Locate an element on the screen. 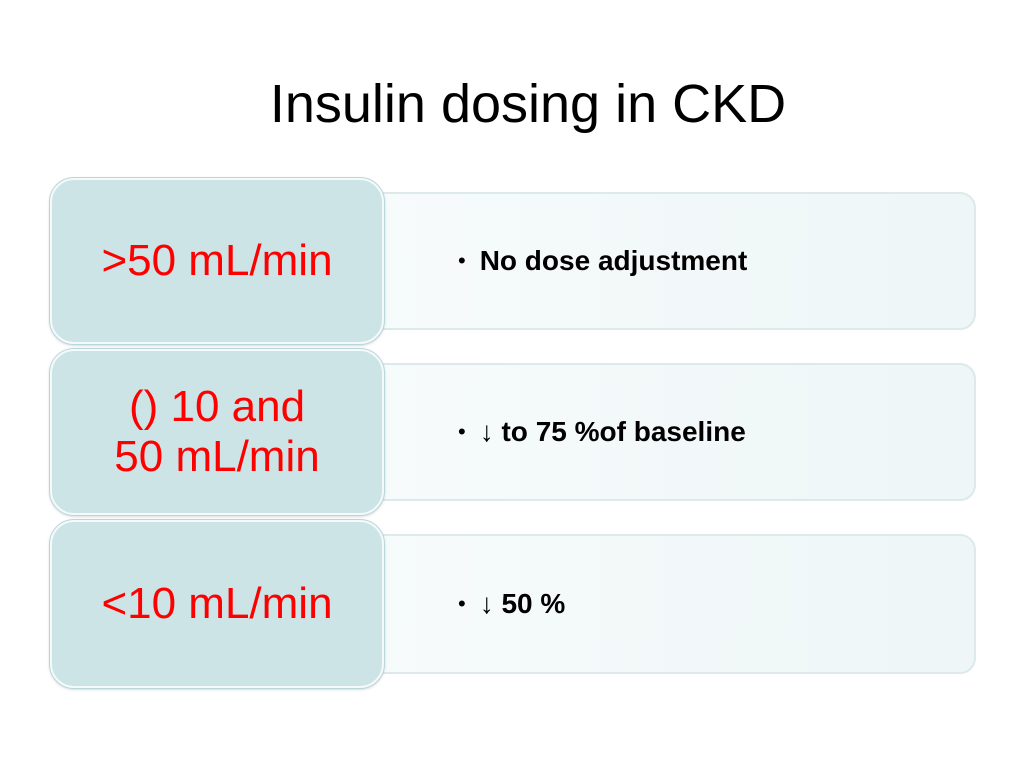 This screenshot has height=768, width=1024. gfr-range-label: <10 mL/min is located at coordinates (217, 603).